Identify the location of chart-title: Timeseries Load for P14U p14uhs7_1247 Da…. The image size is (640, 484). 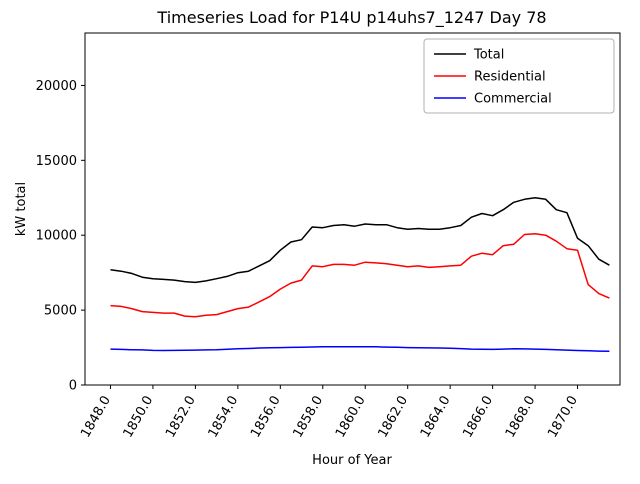
(351, 18).